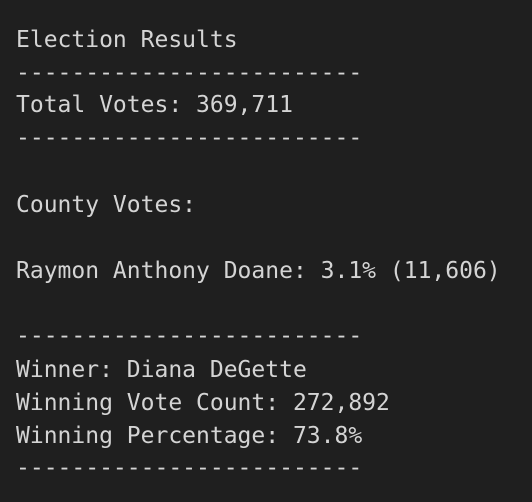  What do you see at coordinates (189, 436) in the screenshot?
I see `winning-percentage-line: Winning Percentage: 73.8%` at bounding box center [189, 436].